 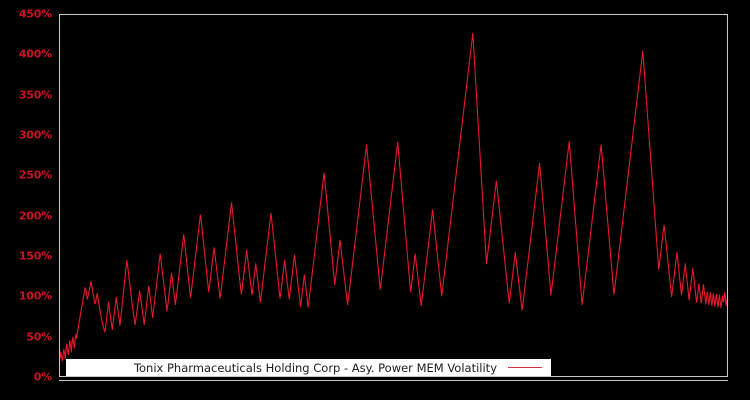 What do you see at coordinates (35, 175) in the screenshot?
I see `y-axis-tick-label: 250%` at bounding box center [35, 175].